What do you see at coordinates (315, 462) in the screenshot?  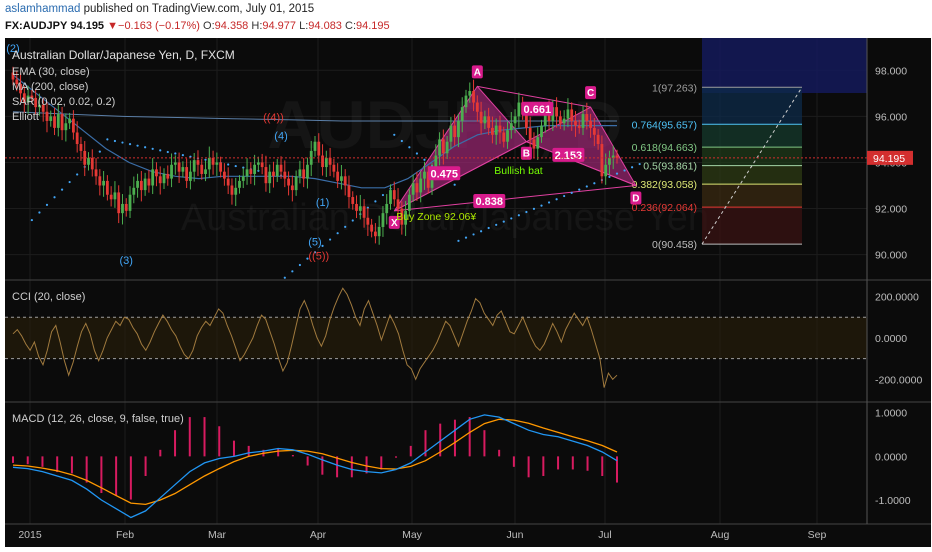 I see `macd-signal-line` at bounding box center [315, 462].